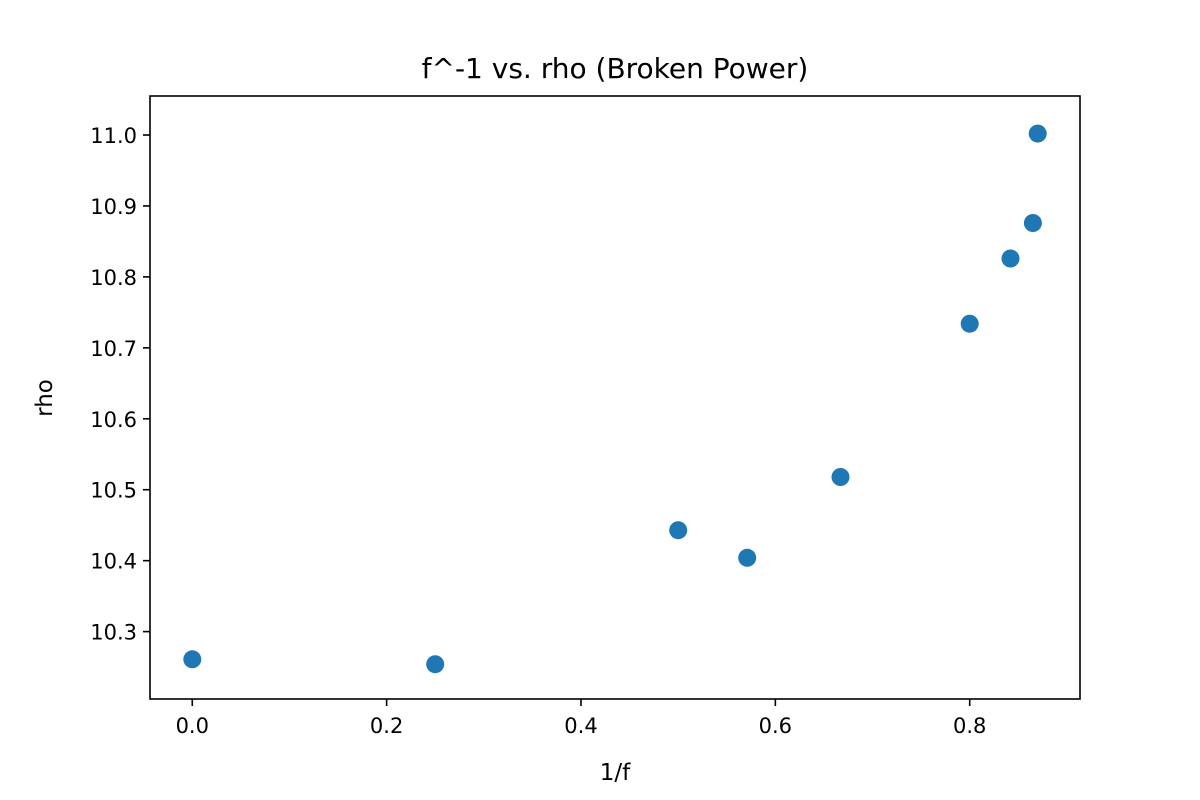  Describe the element at coordinates (120, 384) in the screenshot. I see `y-axis-ticks: 10.3 10.4 10.5 10.6 10.7 10.8 10.9 11.0` at that location.